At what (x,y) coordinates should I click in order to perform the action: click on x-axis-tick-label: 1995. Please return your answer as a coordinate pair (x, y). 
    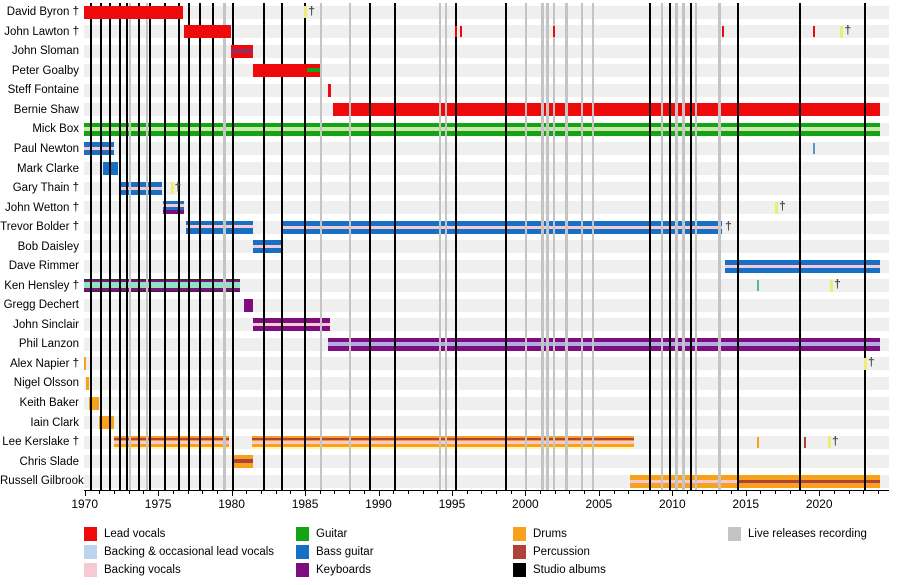
    Looking at the image, I should click on (452, 504).